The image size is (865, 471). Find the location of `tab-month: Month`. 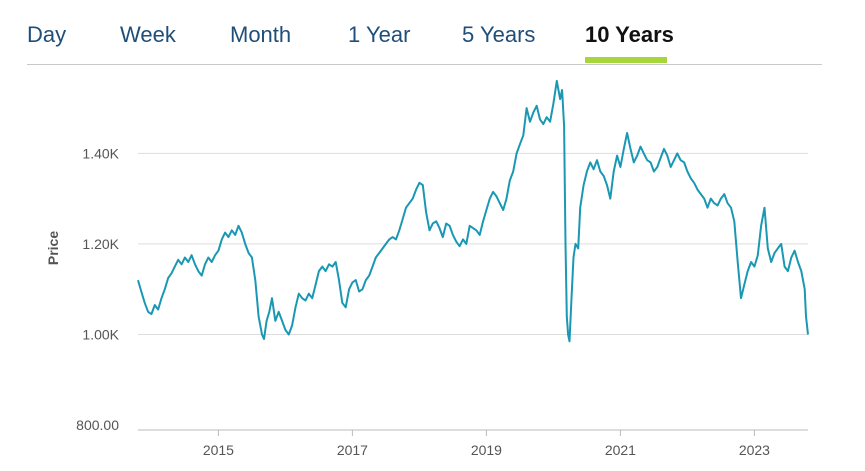

tab-month: Month is located at coordinates (261, 34).